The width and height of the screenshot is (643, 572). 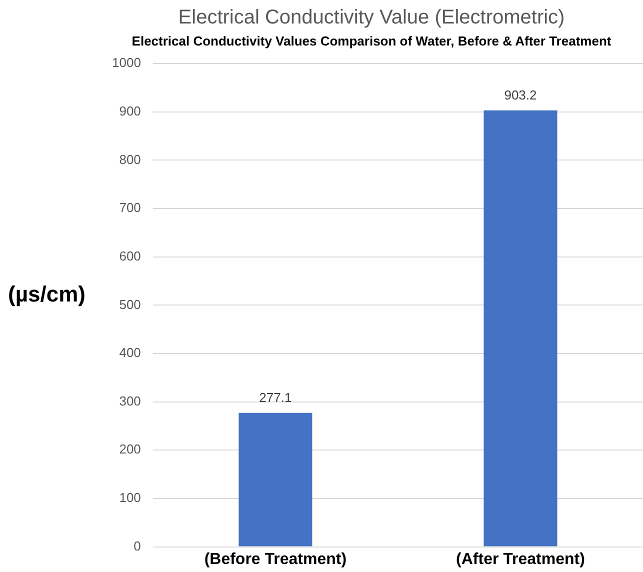 What do you see at coordinates (130, 111) in the screenshot?
I see `y-tick-label: 900` at bounding box center [130, 111].